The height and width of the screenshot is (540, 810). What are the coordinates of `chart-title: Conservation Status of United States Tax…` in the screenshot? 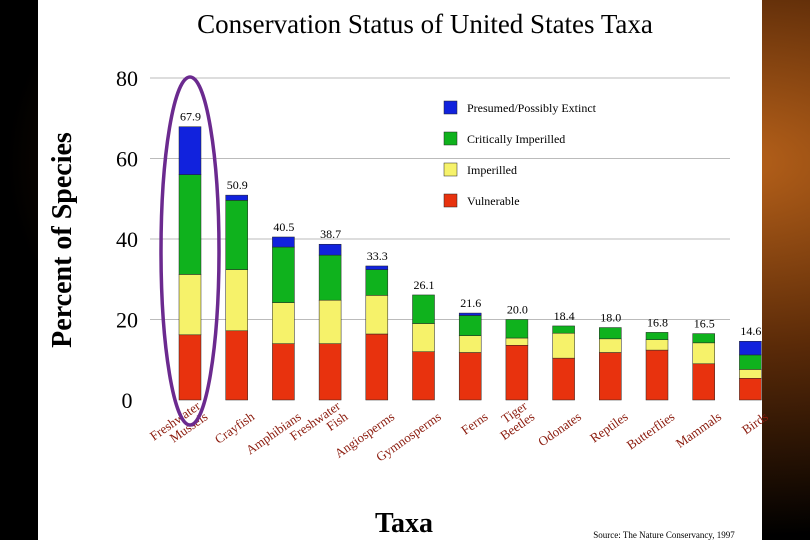 It's located at (425, 24).